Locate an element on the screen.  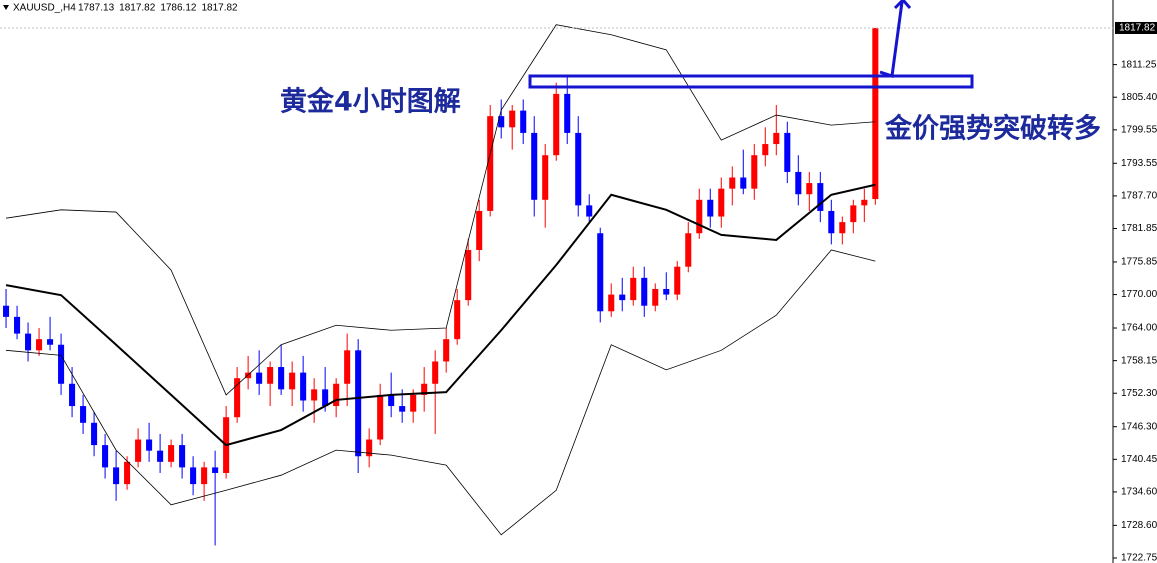
breakout-arrow is located at coordinates (891, 39).